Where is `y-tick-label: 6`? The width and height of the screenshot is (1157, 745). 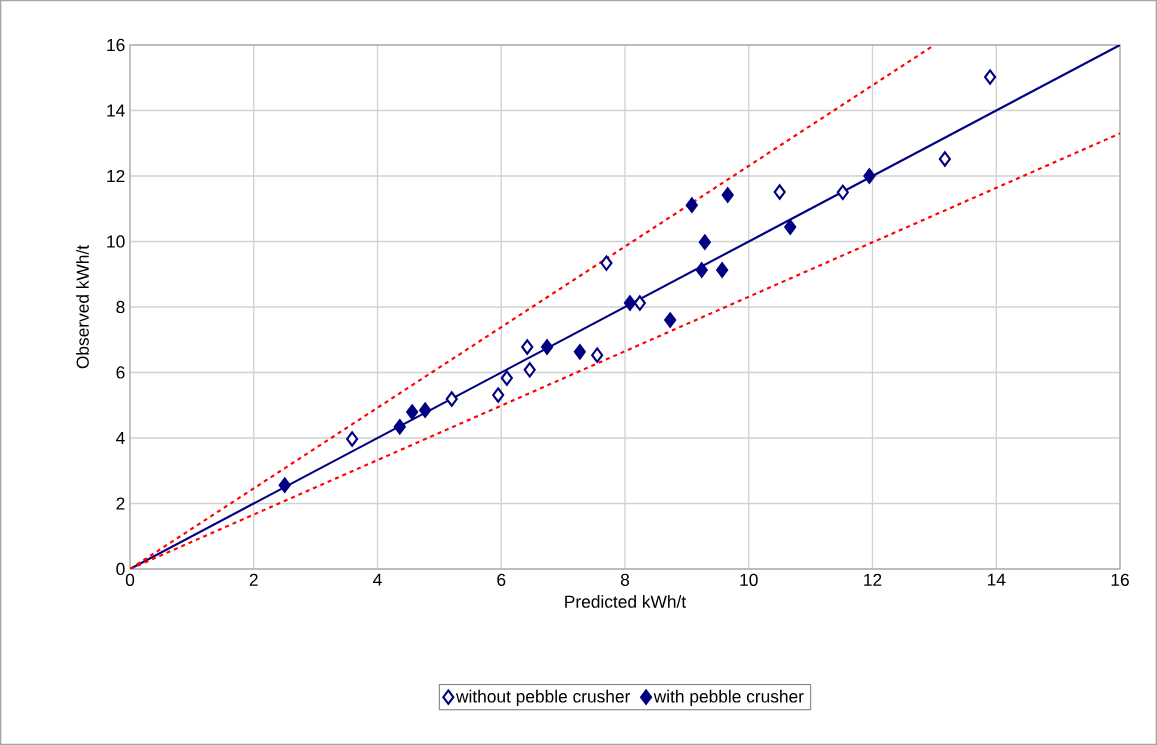
y-tick-label: 6 is located at coordinates (120, 372).